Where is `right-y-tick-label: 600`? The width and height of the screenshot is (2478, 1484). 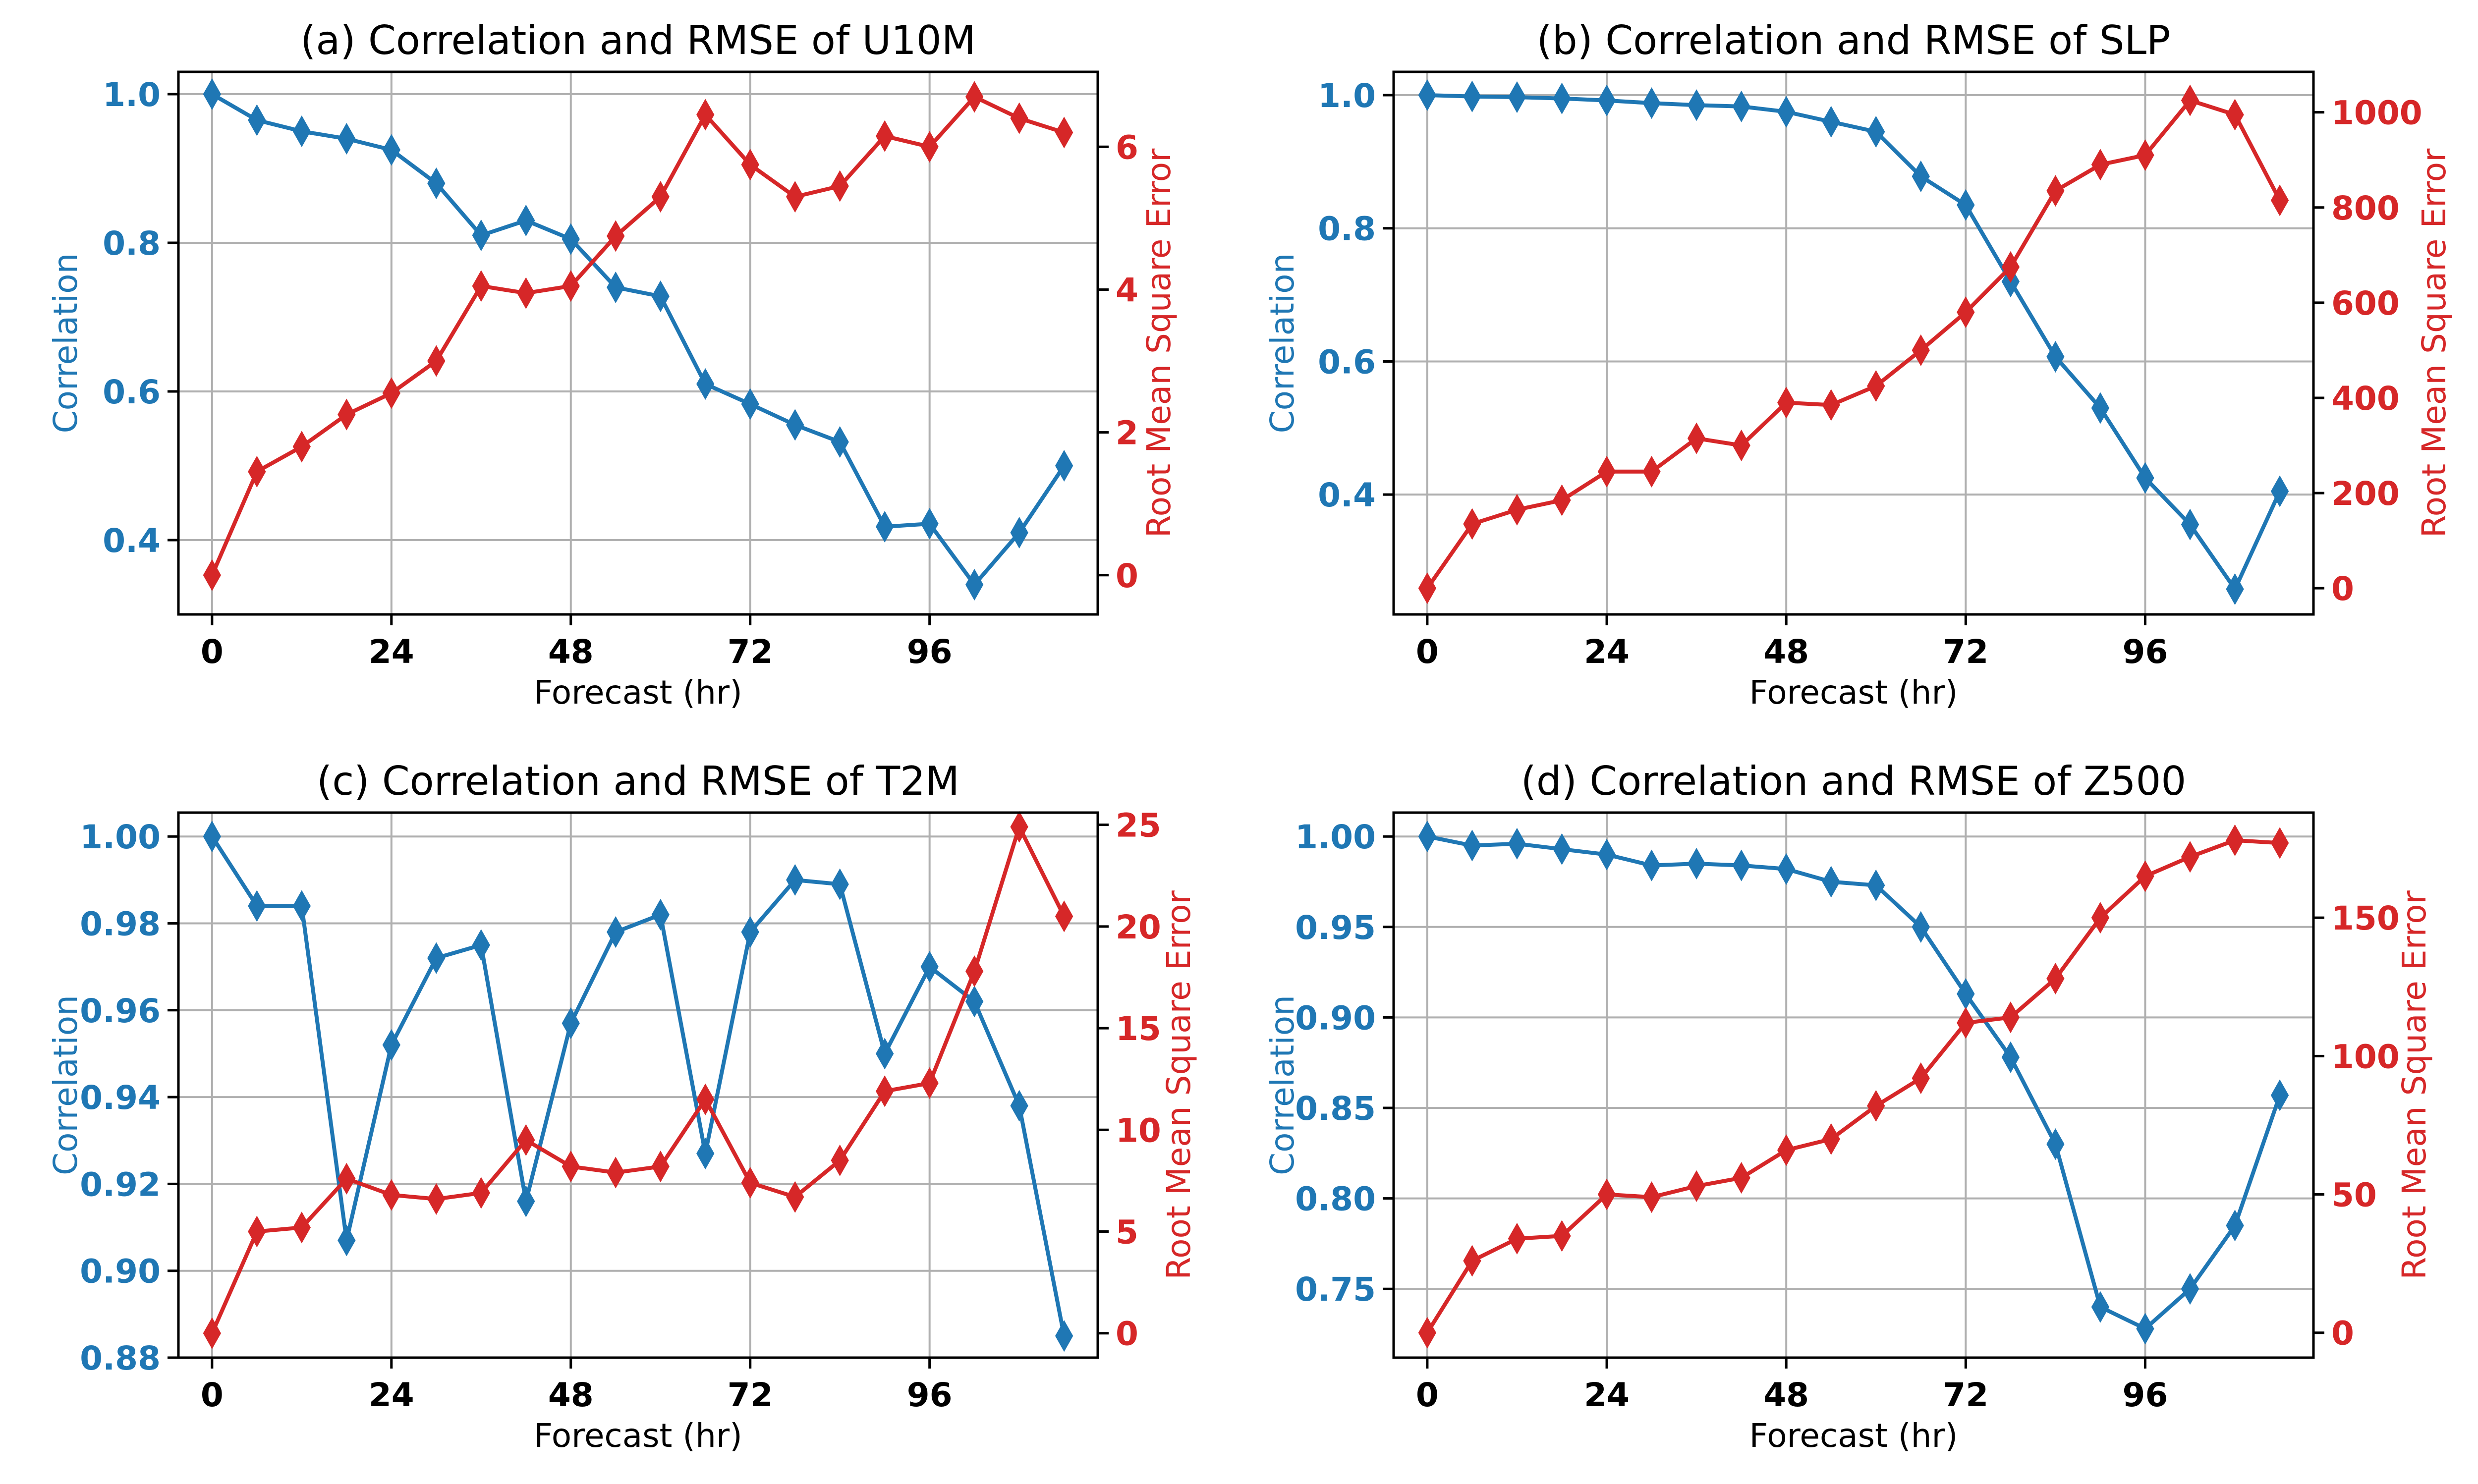 right-y-tick-label: 600 is located at coordinates (2366, 303).